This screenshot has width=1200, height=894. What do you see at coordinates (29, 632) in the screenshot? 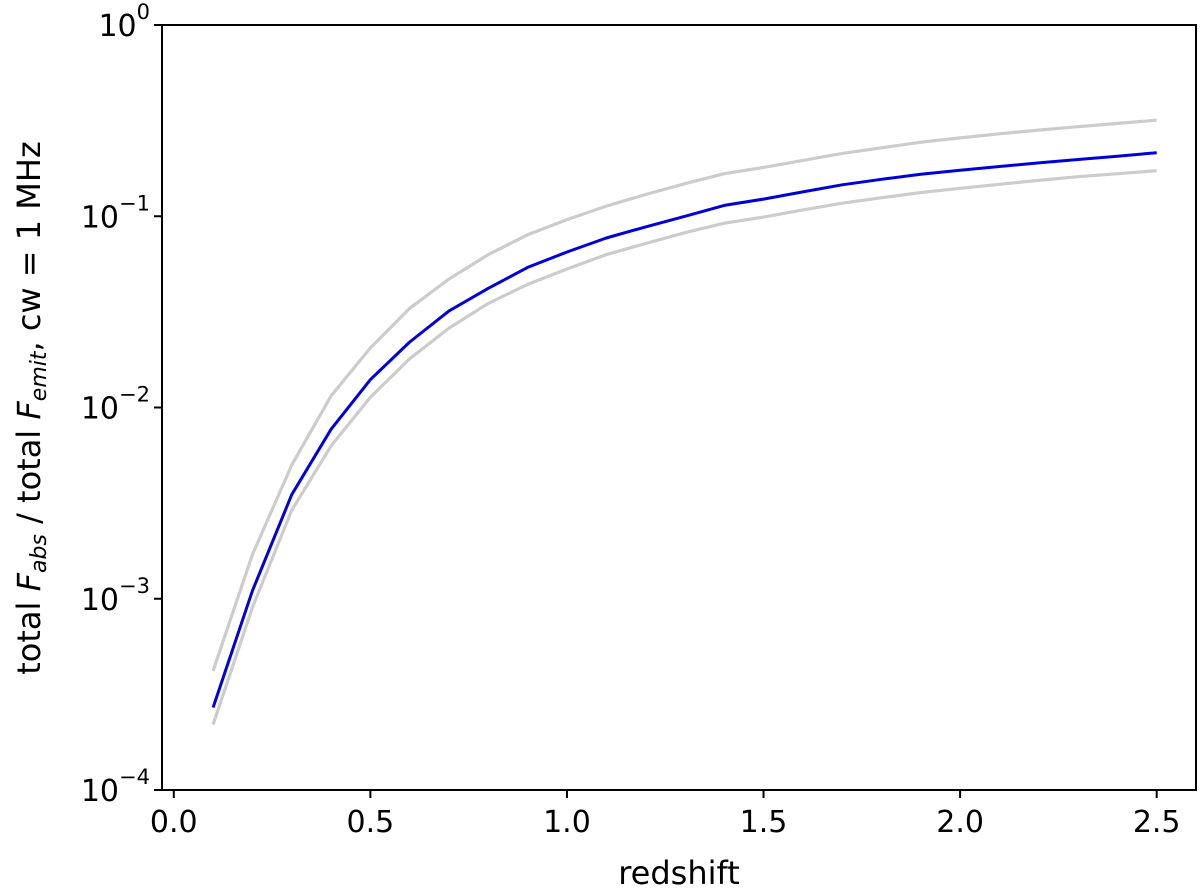
I see `y-label-prefix: total` at bounding box center [29, 632].